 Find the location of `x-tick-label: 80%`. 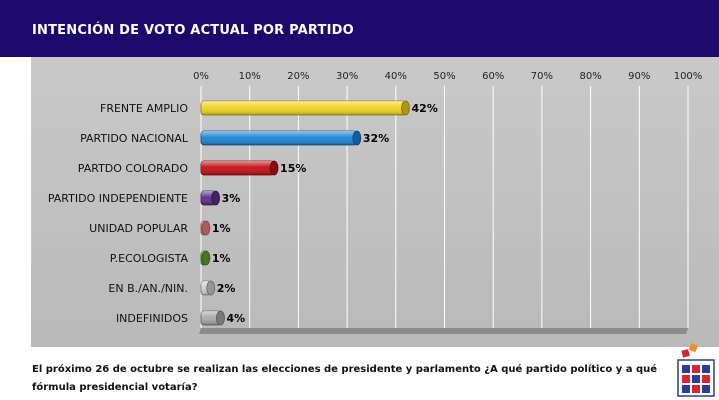

x-tick-label: 80% is located at coordinates (590, 76).